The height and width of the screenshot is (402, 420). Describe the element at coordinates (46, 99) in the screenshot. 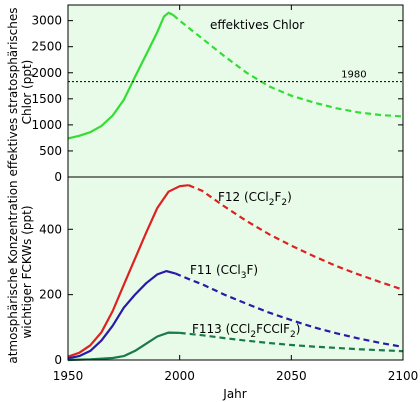

I see `y-tick-label: 1500` at that location.